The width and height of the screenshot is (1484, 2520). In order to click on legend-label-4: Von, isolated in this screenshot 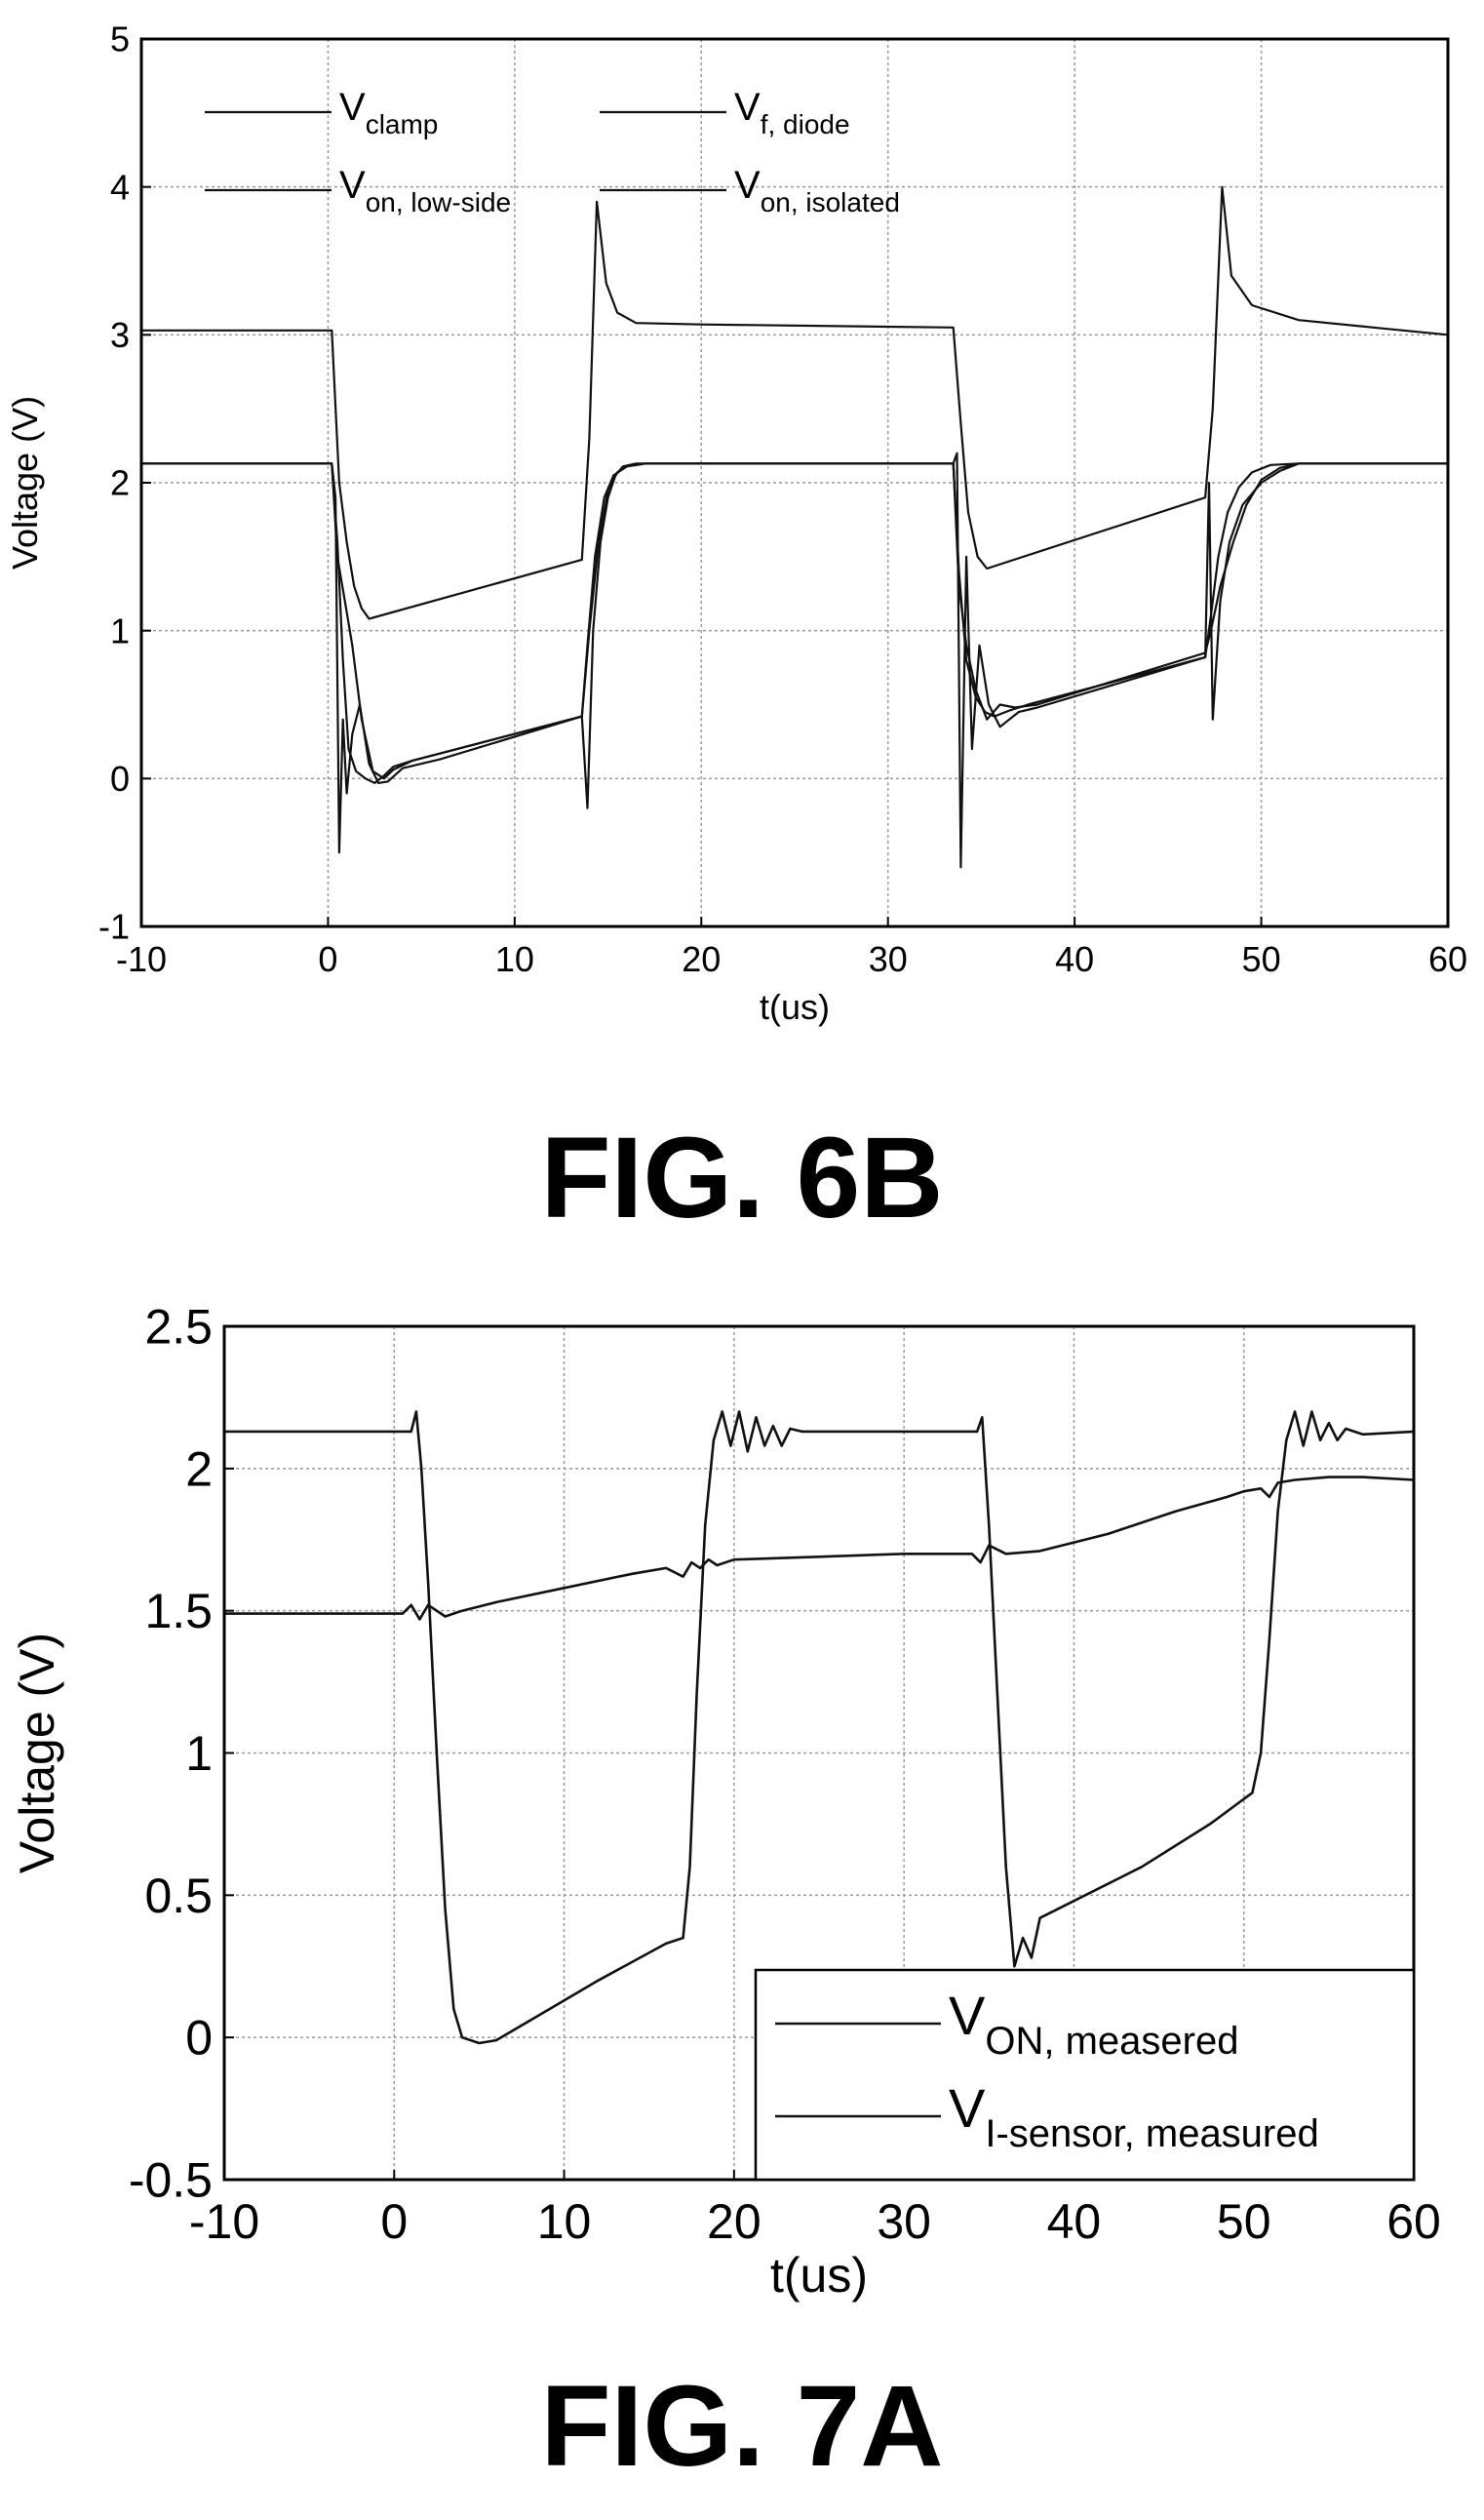, I will do `click(817, 190)`.